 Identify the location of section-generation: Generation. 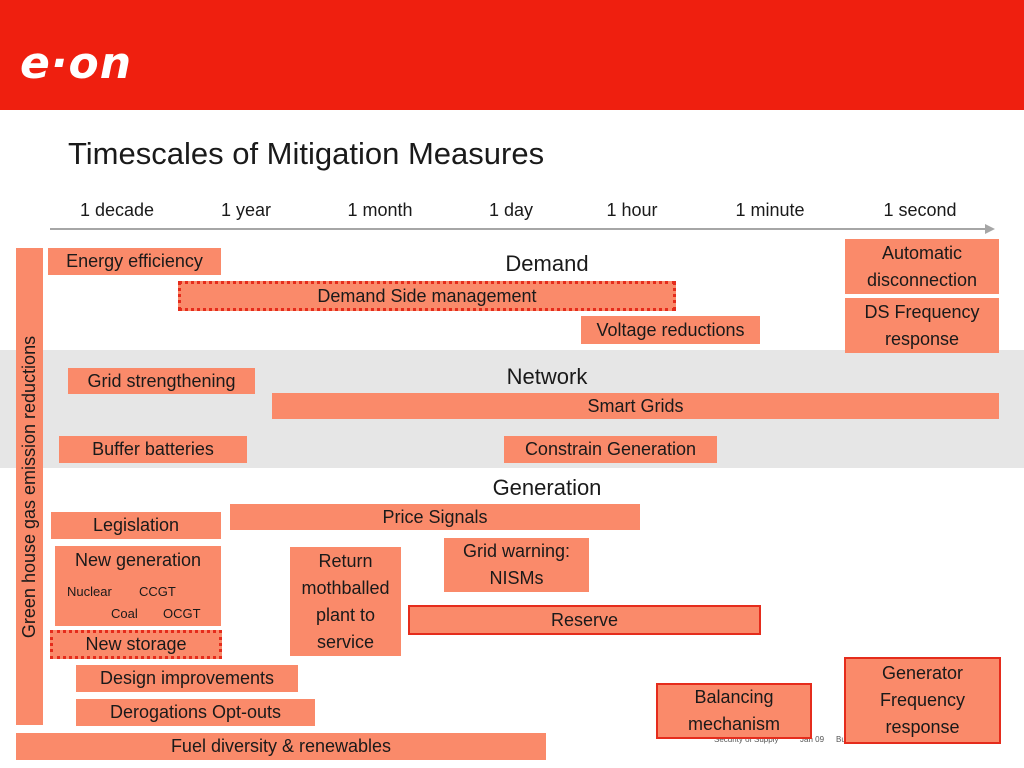
(547, 487).